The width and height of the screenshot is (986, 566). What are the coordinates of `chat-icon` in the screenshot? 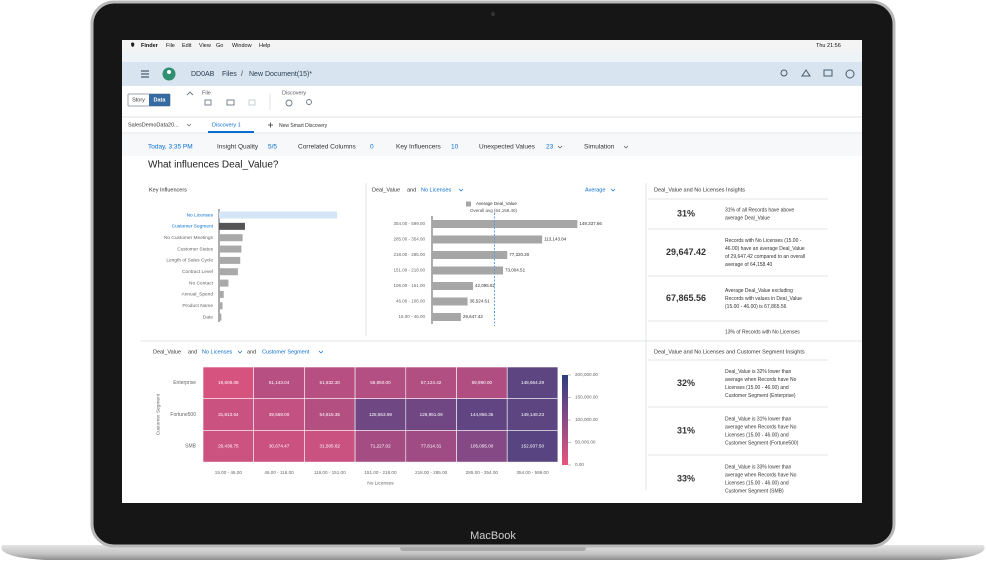 It's located at (828, 73).